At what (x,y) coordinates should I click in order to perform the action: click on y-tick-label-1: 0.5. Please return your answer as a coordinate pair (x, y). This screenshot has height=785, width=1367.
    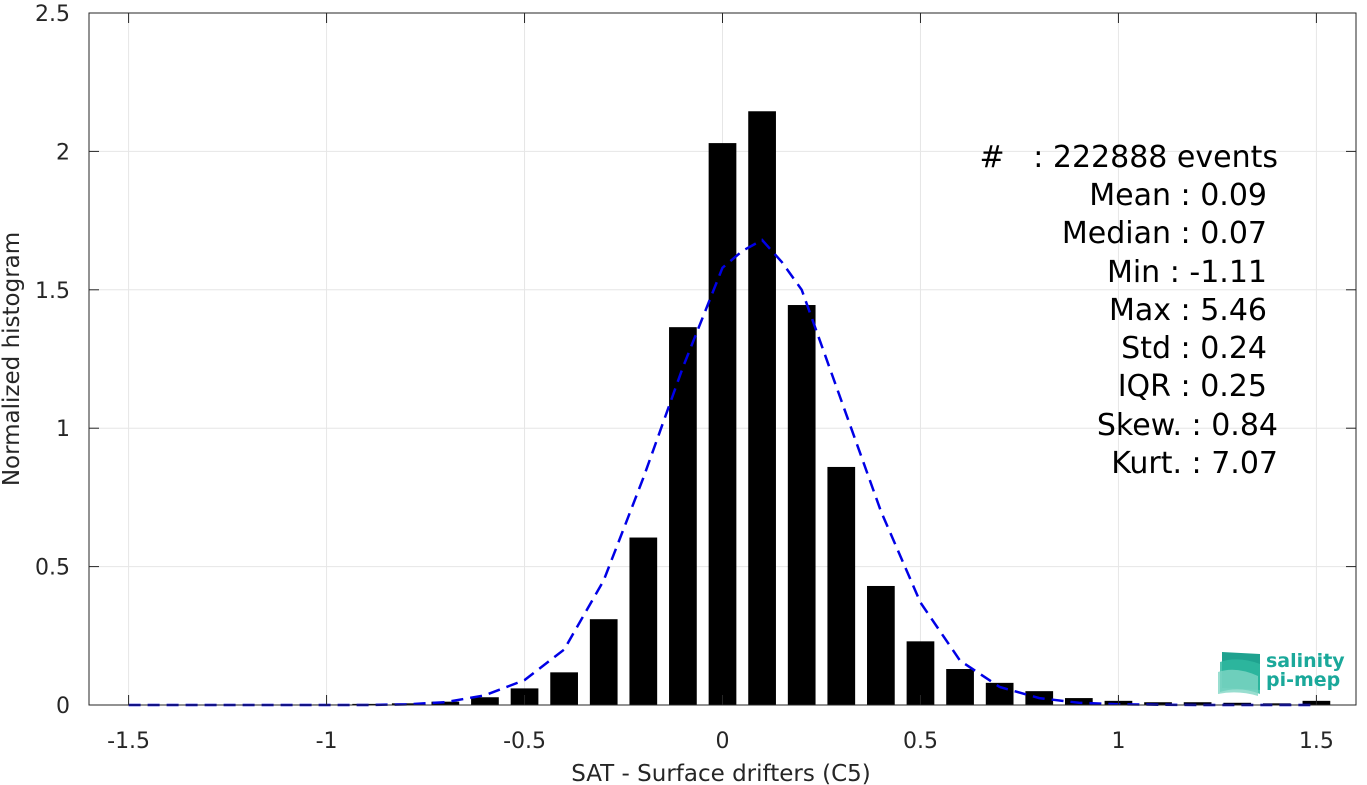
    Looking at the image, I should click on (52, 568).